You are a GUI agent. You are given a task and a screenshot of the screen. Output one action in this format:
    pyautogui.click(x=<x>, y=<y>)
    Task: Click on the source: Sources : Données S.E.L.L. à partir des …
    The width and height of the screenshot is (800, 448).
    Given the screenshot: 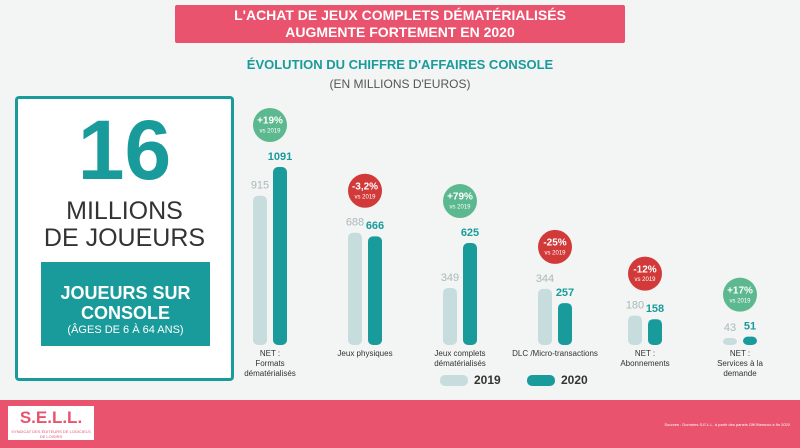 What is the action you would take?
    pyautogui.click(x=727, y=424)
    